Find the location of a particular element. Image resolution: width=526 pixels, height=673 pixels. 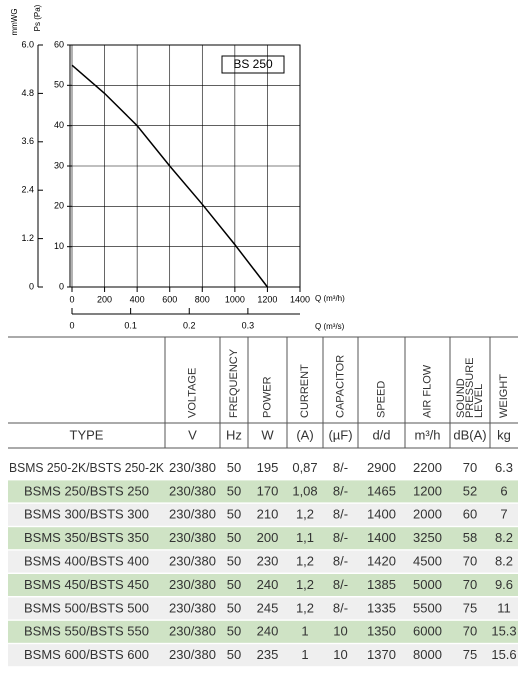

column-header: CAPACITOR is located at coordinates (340, 386).